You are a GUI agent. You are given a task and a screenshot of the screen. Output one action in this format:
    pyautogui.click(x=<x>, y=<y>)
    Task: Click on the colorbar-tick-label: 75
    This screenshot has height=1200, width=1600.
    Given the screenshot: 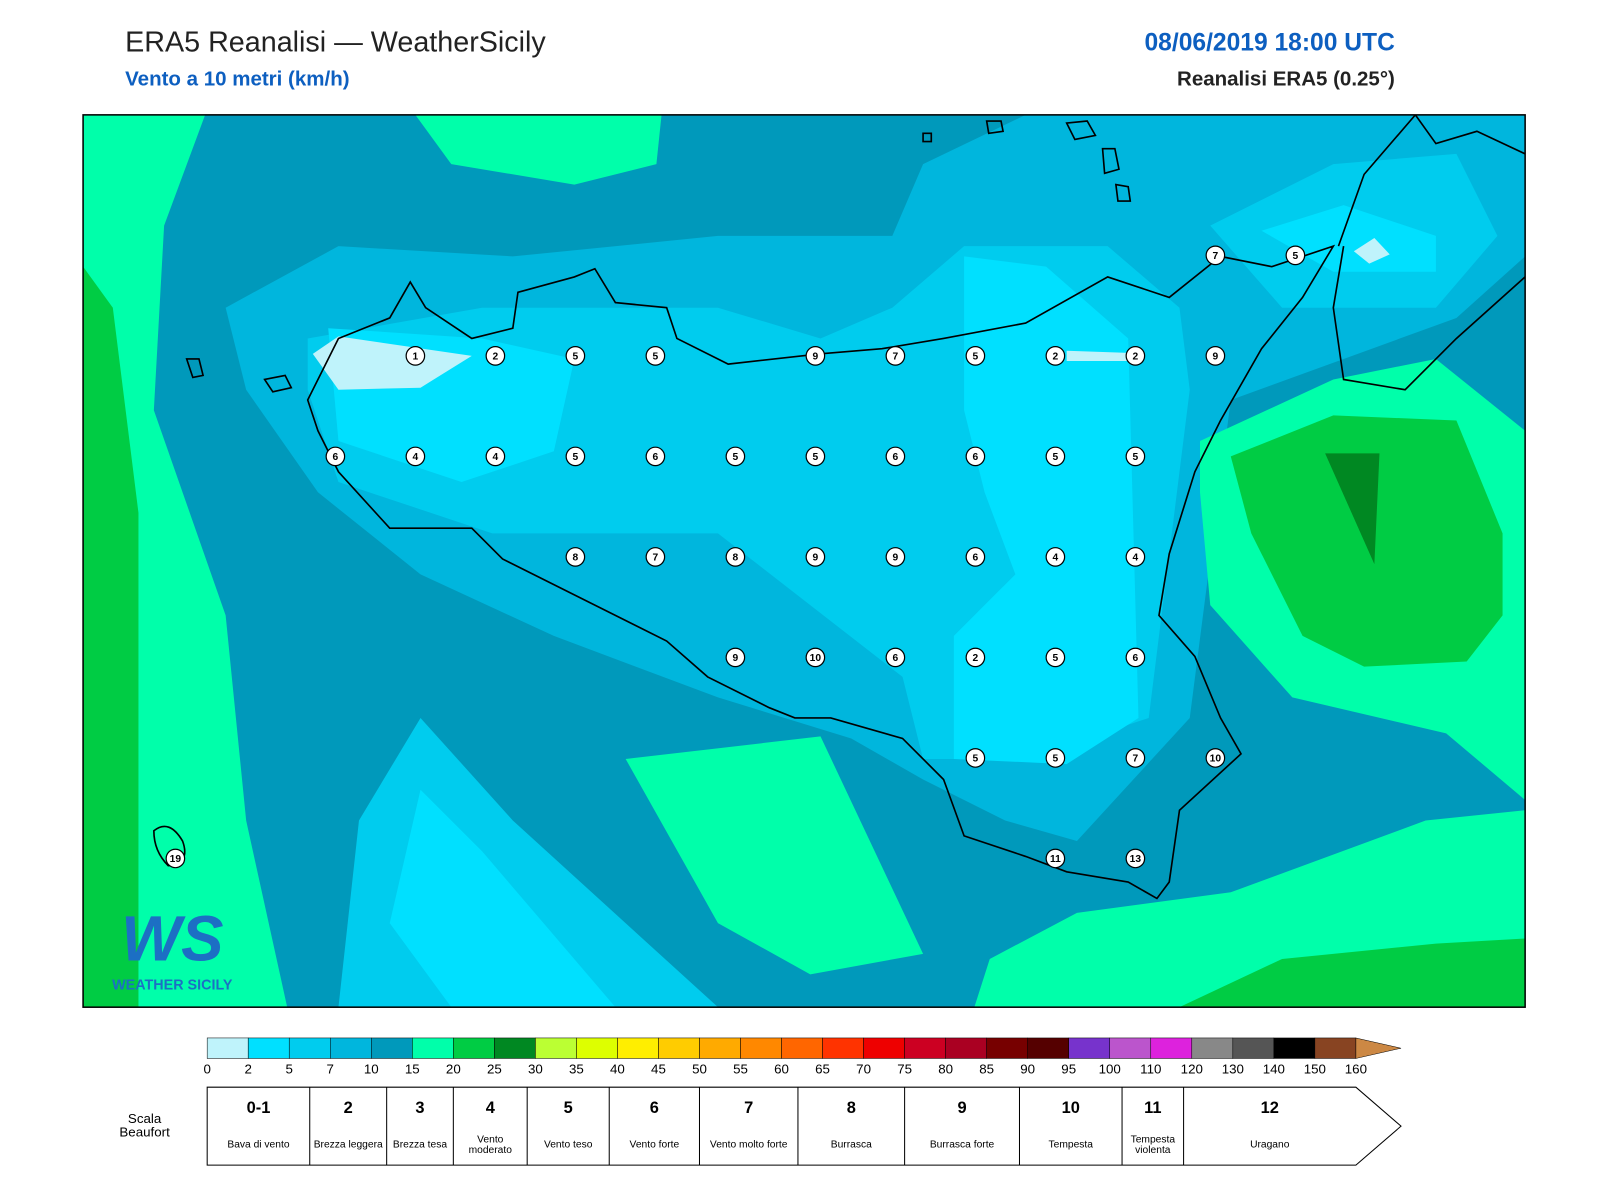 What is the action you would take?
    pyautogui.click(x=904, y=1068)
    